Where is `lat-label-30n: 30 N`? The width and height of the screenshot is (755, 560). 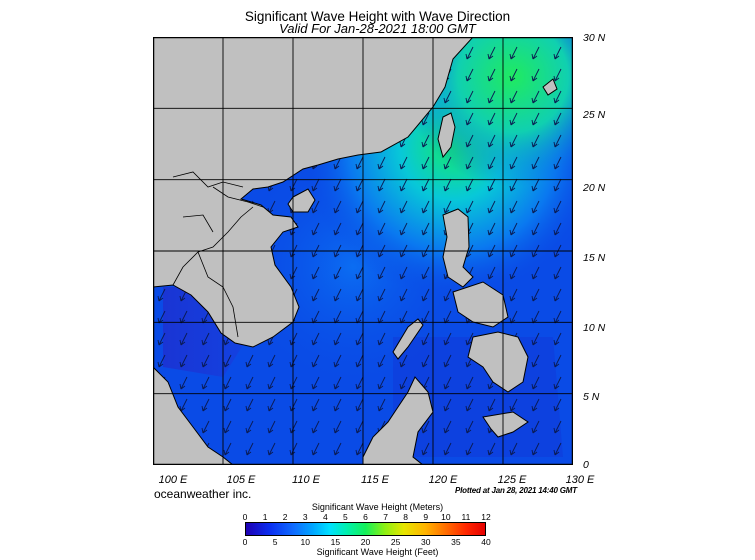
lat-label-30n: 30 N is located at coordinates (594, 38).